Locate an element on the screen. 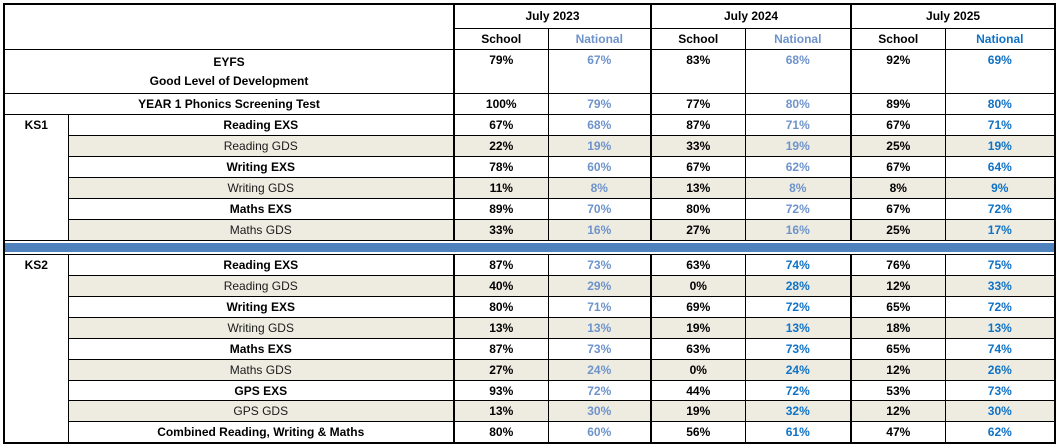 The image size is (1057, 448). divider-band is located at coordinates (530, 247).